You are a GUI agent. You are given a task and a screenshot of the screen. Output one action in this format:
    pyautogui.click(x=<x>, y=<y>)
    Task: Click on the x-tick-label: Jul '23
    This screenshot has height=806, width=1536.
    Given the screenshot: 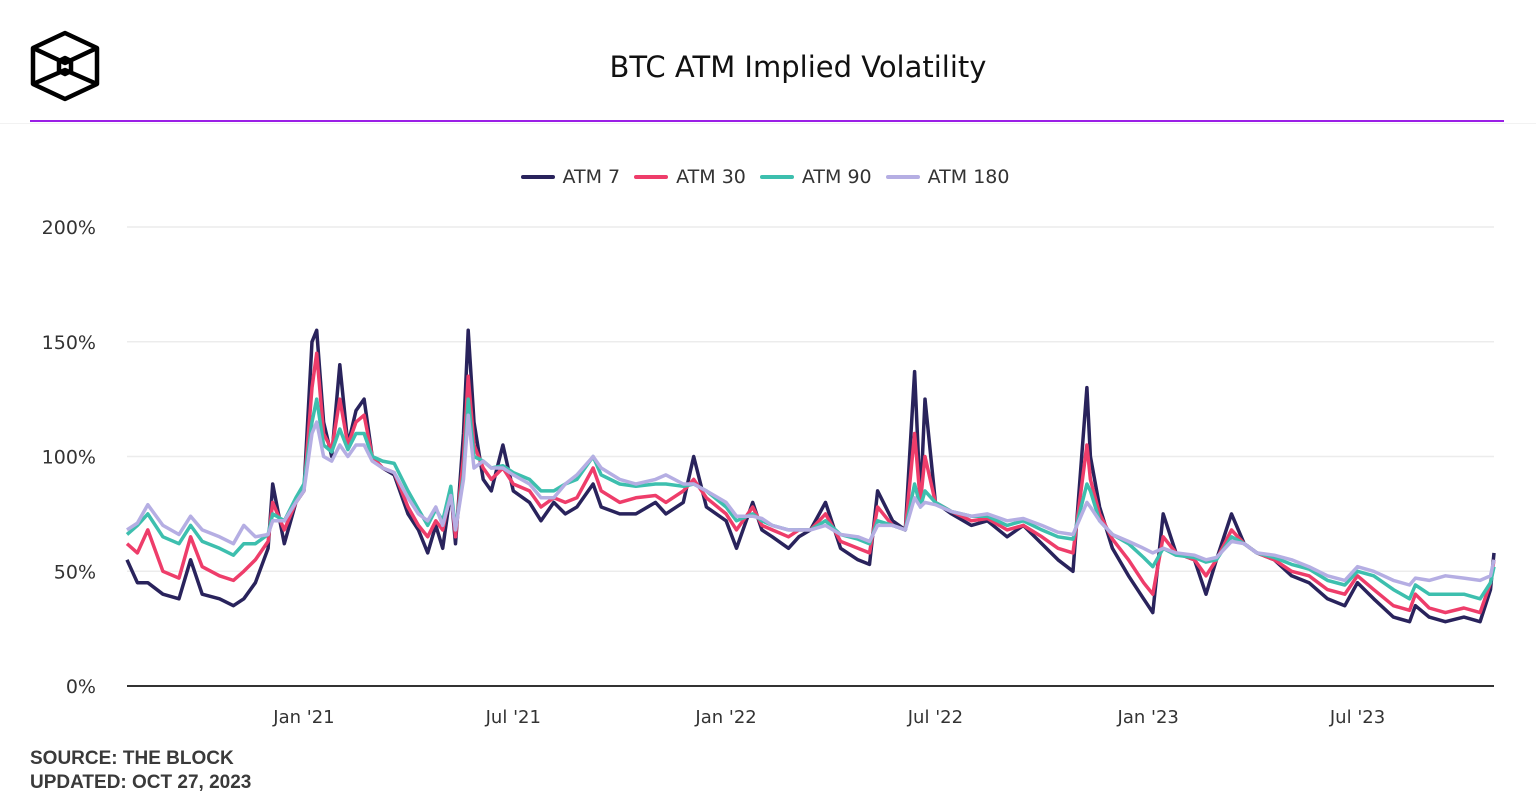 What is the action you would take?
    pyautogui.click(x=1357, y=717)
    